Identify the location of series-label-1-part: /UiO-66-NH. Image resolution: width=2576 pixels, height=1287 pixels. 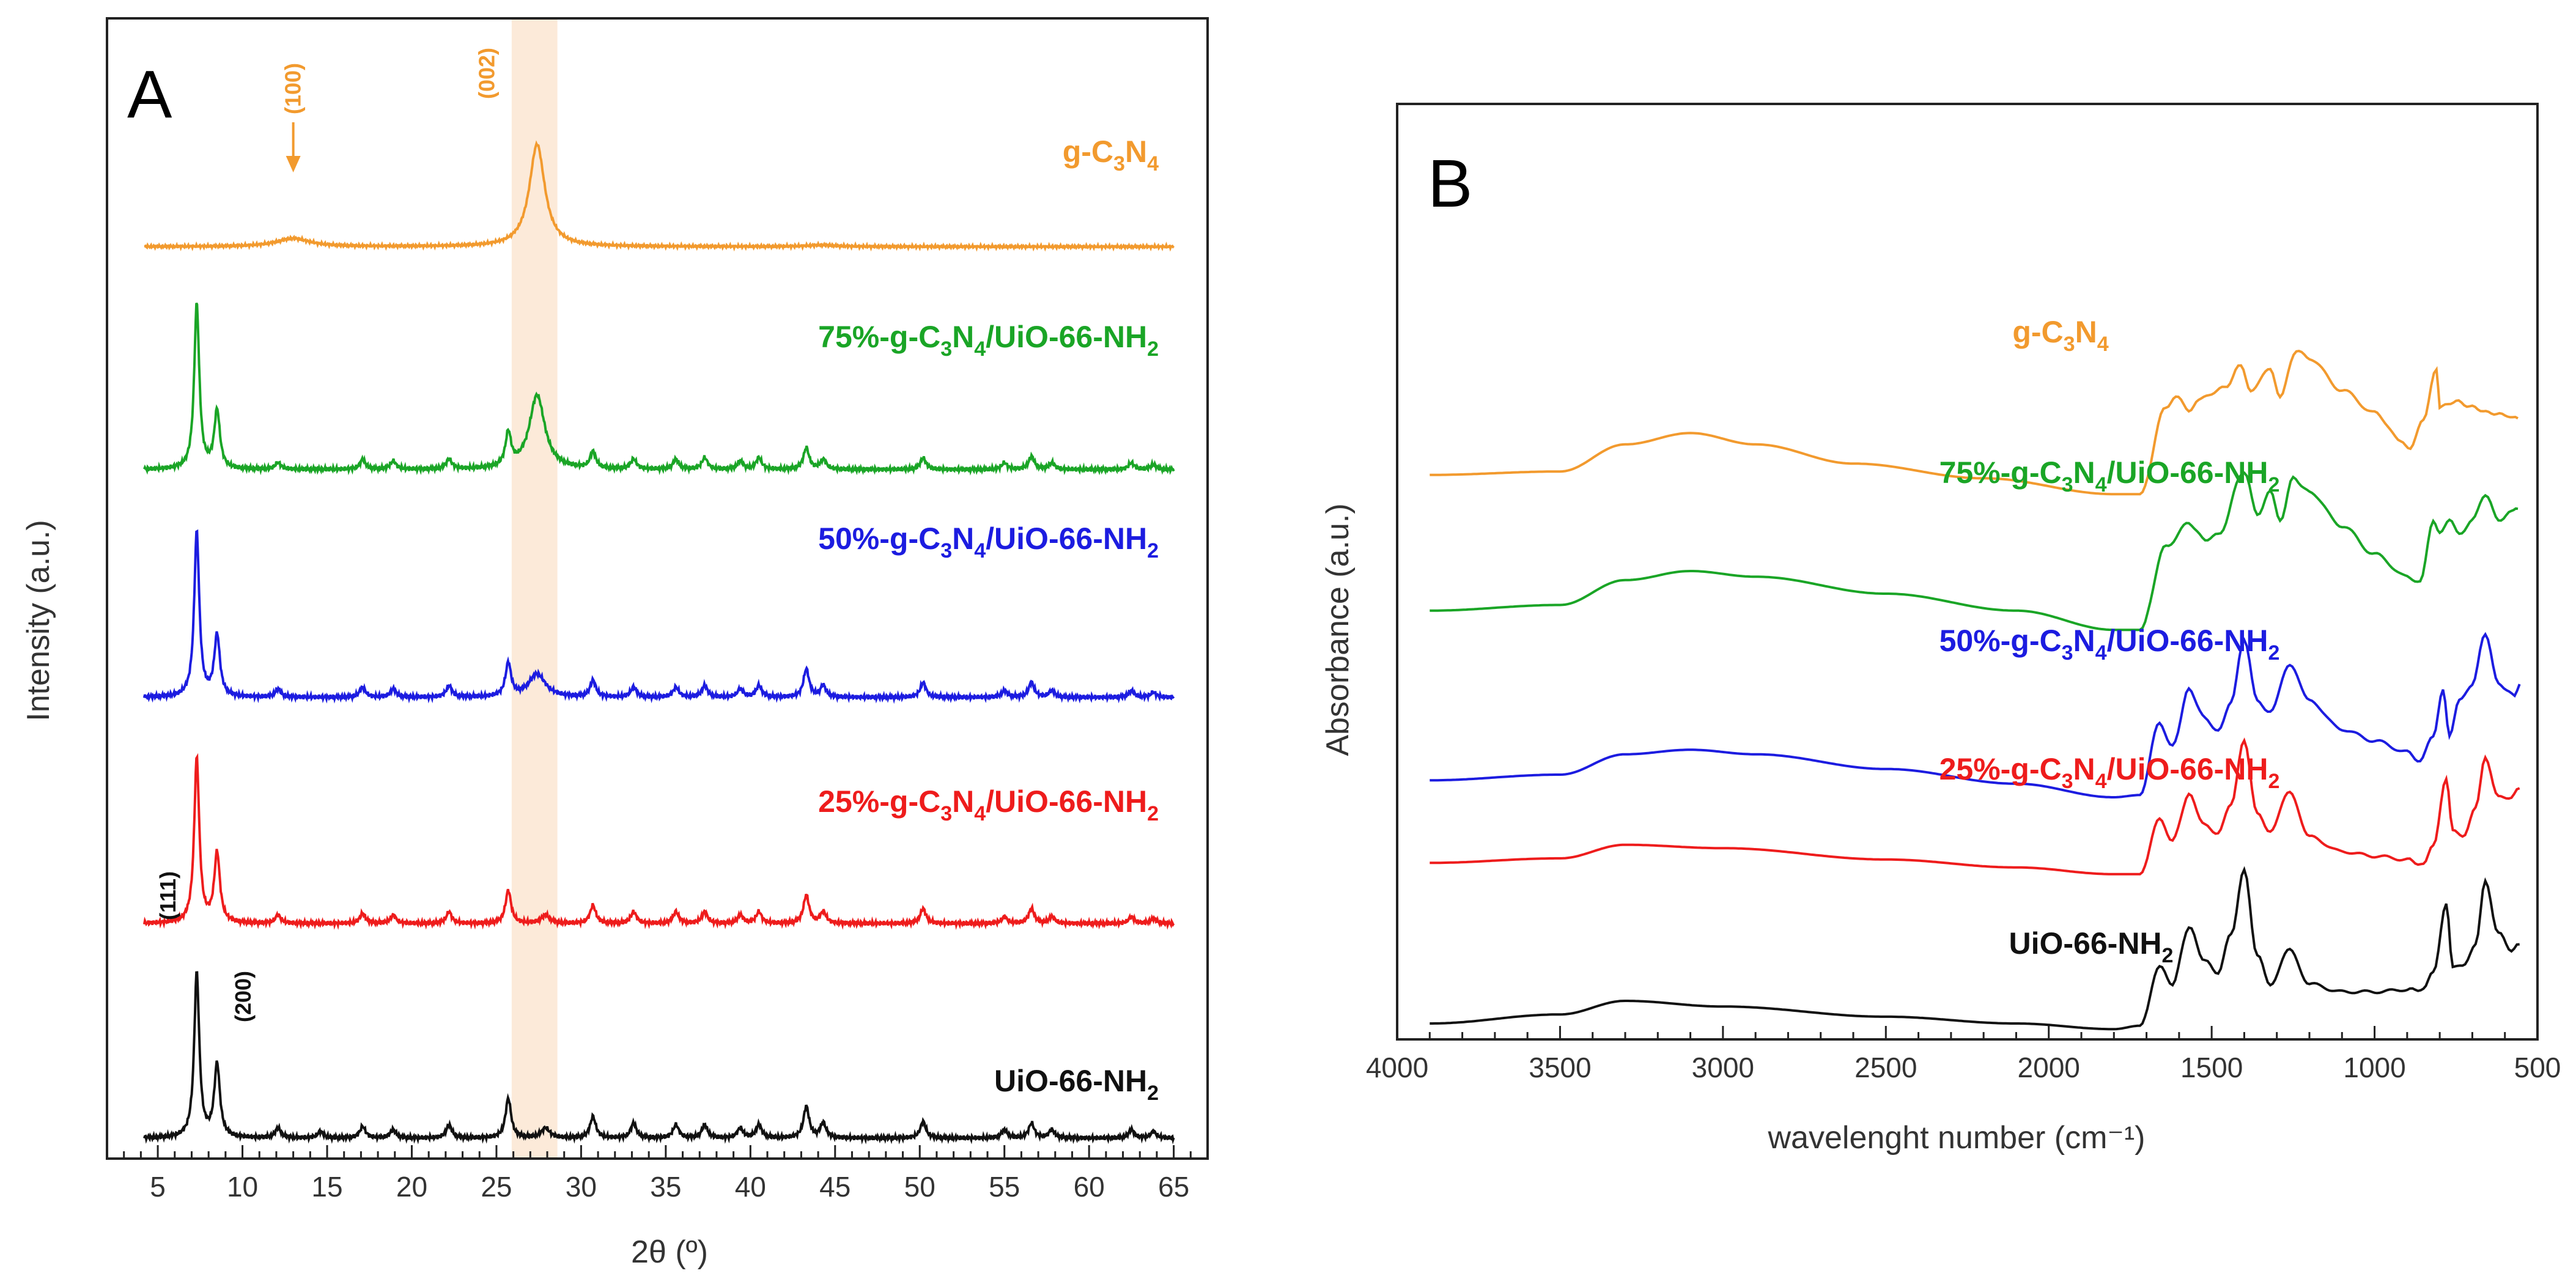
(1066, 337).